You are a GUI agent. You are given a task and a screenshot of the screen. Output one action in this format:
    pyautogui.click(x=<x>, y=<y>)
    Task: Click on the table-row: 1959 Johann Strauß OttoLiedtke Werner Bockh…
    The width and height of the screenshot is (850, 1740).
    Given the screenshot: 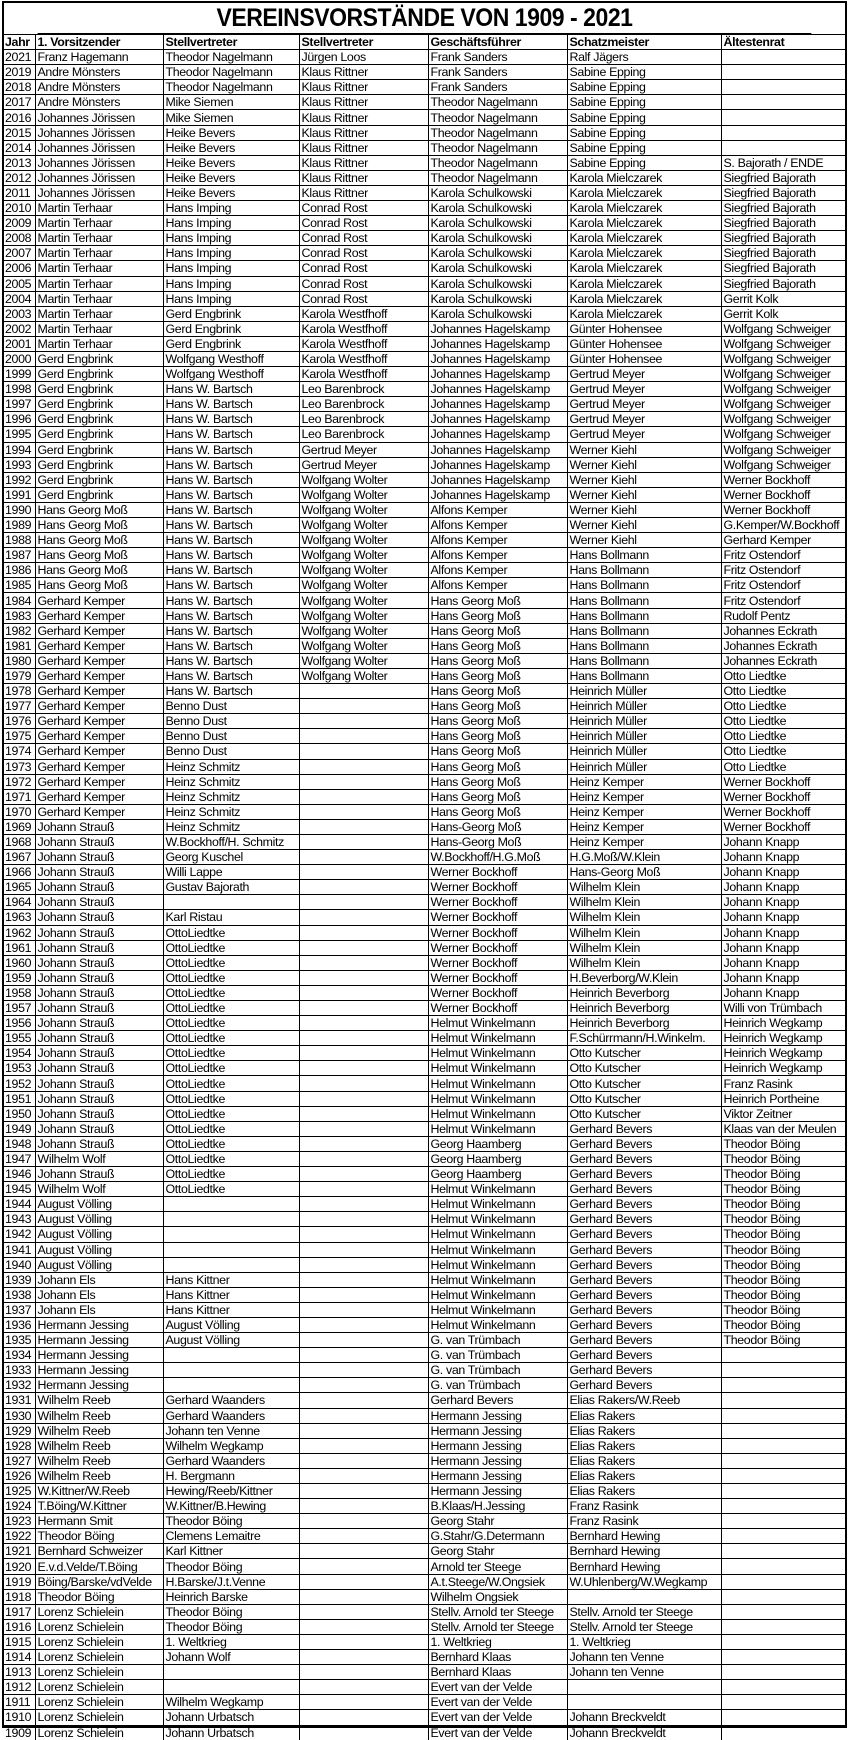 What is the action you would take?
    pyautogui.click(x=424, y=977)
    